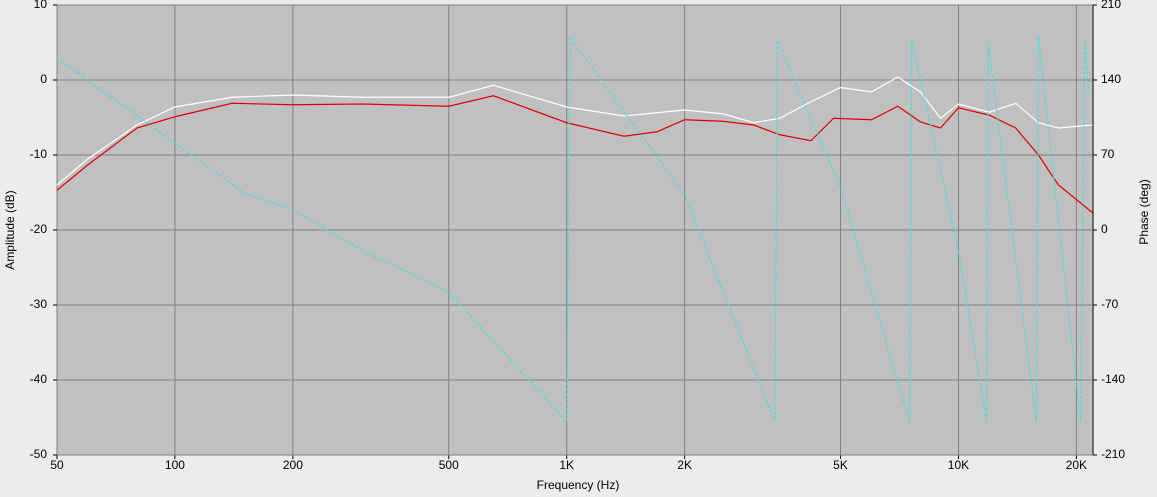 The width and height of the screenshot is (1157, 497). I want to click on y2-tick-label: 0, so click(1104, 229).